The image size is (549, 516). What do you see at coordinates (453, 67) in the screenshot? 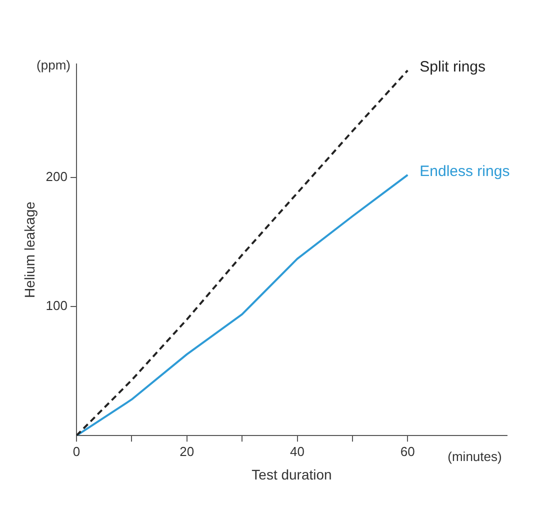
I see `series-label: Split rings` at bounding box center [453, 67].